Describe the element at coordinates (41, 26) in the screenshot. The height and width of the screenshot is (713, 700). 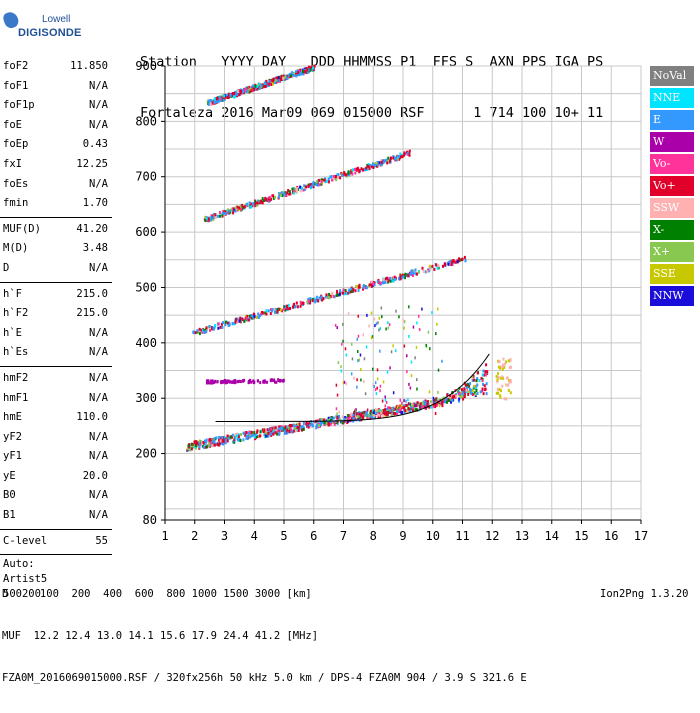
I see `digisonde-logo: Lowell DIGISONDE` at that location.